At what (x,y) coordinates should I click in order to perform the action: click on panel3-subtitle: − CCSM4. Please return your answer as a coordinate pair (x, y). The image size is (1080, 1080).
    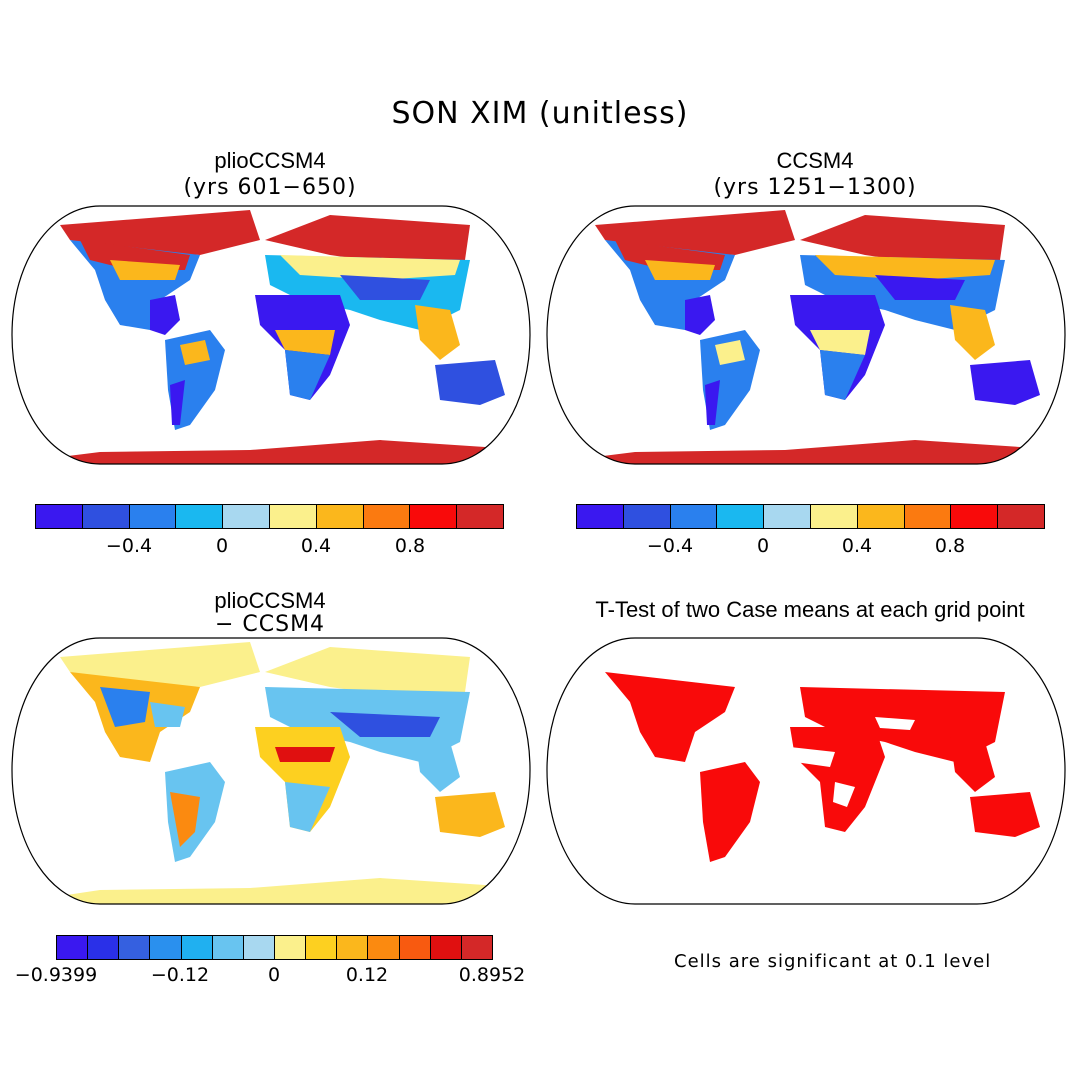
    Looking at the image, I should click on (270, 624).